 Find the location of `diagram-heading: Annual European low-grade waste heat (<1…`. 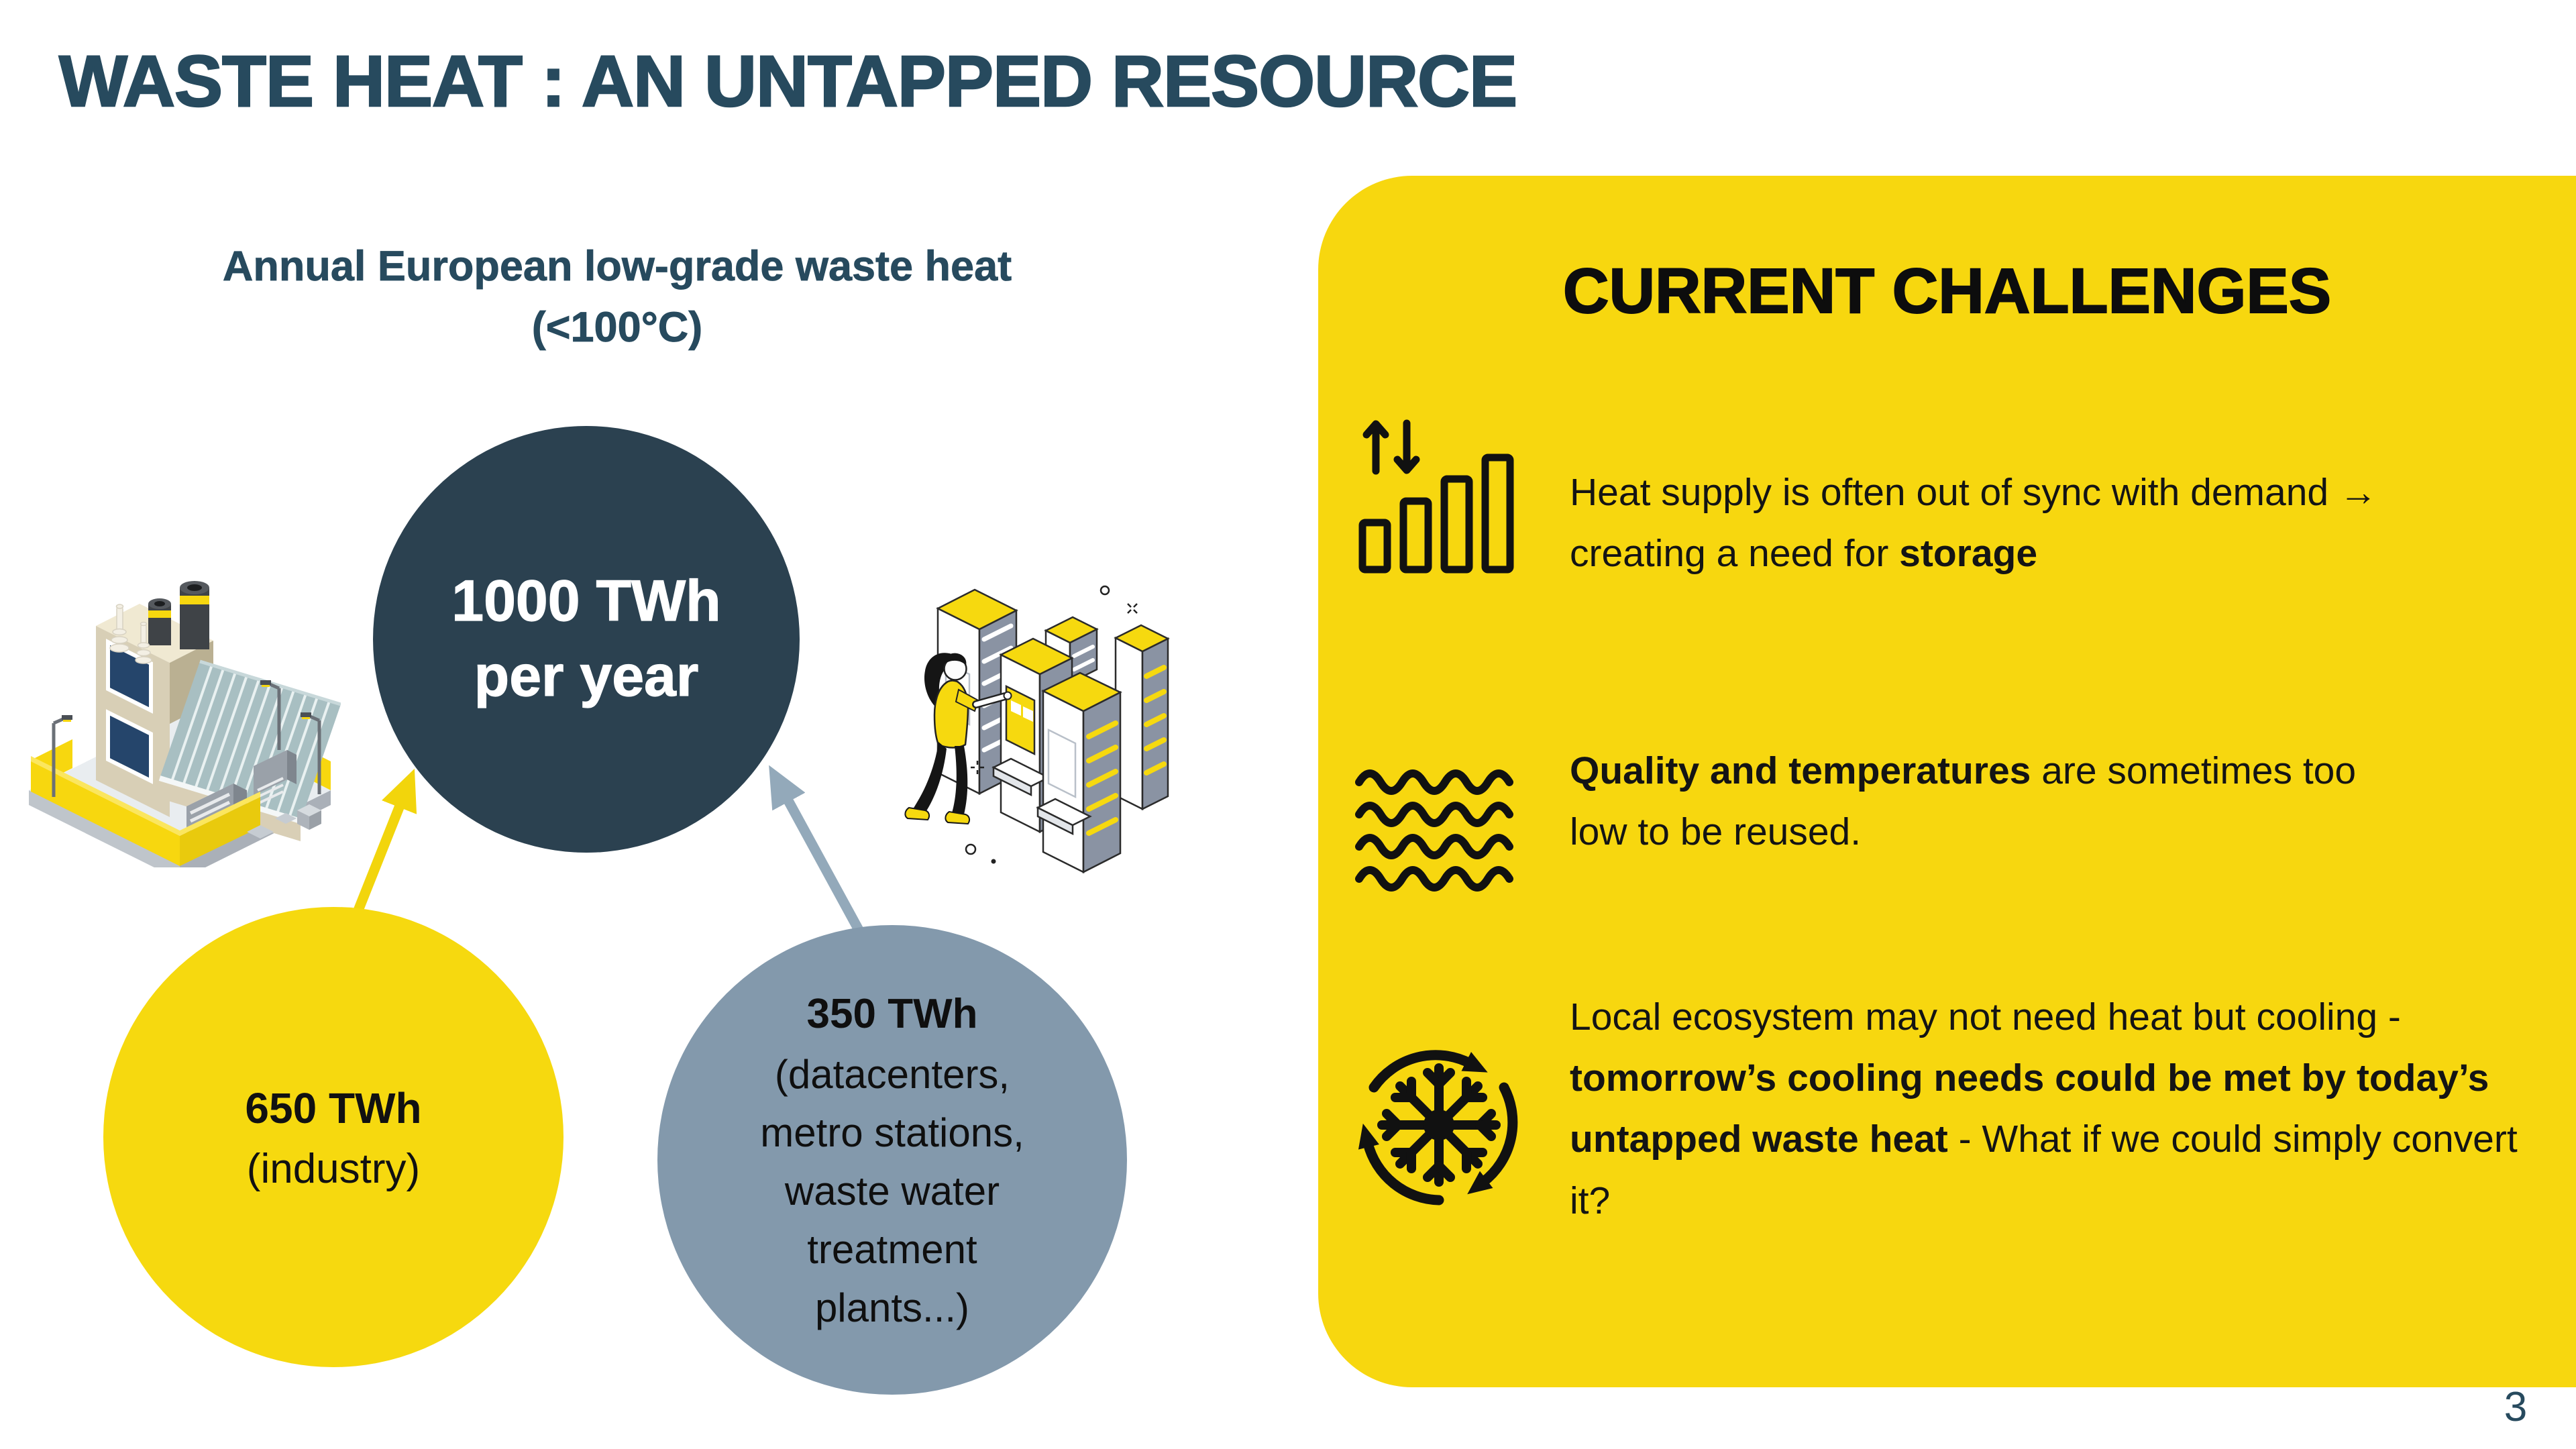

diagram-heading: Annual European low-grade waste heat (<1… is located at coordinates (617, 297).